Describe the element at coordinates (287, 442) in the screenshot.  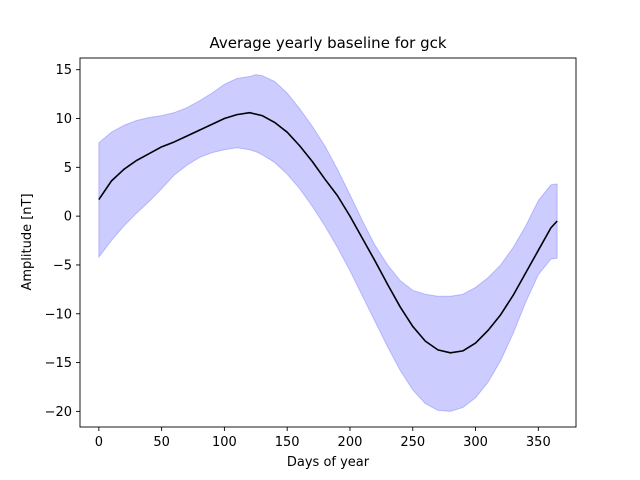
I see `x-tick-label: 150` at that location.